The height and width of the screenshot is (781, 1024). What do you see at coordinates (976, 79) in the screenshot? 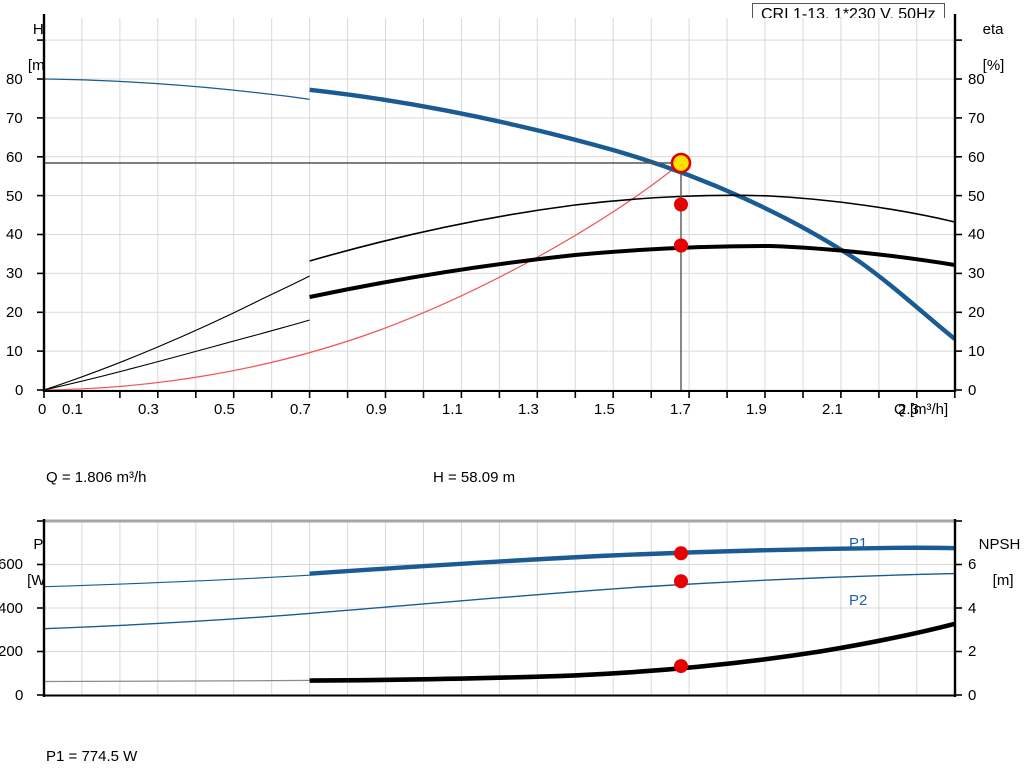
I see `eta-tick-80: 80` at bounding box center [976, 79].